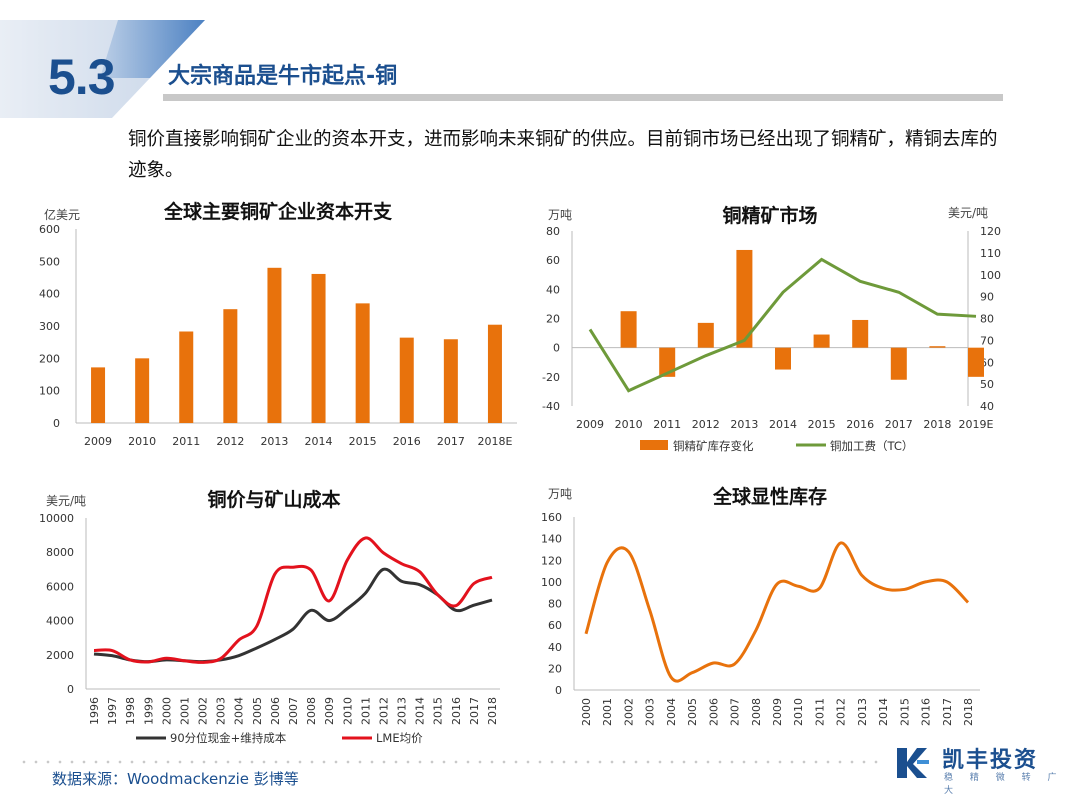 The height and width of the screenshot is (810, 1080). I want to click on y-tick-label: 120, so click(990, 231).